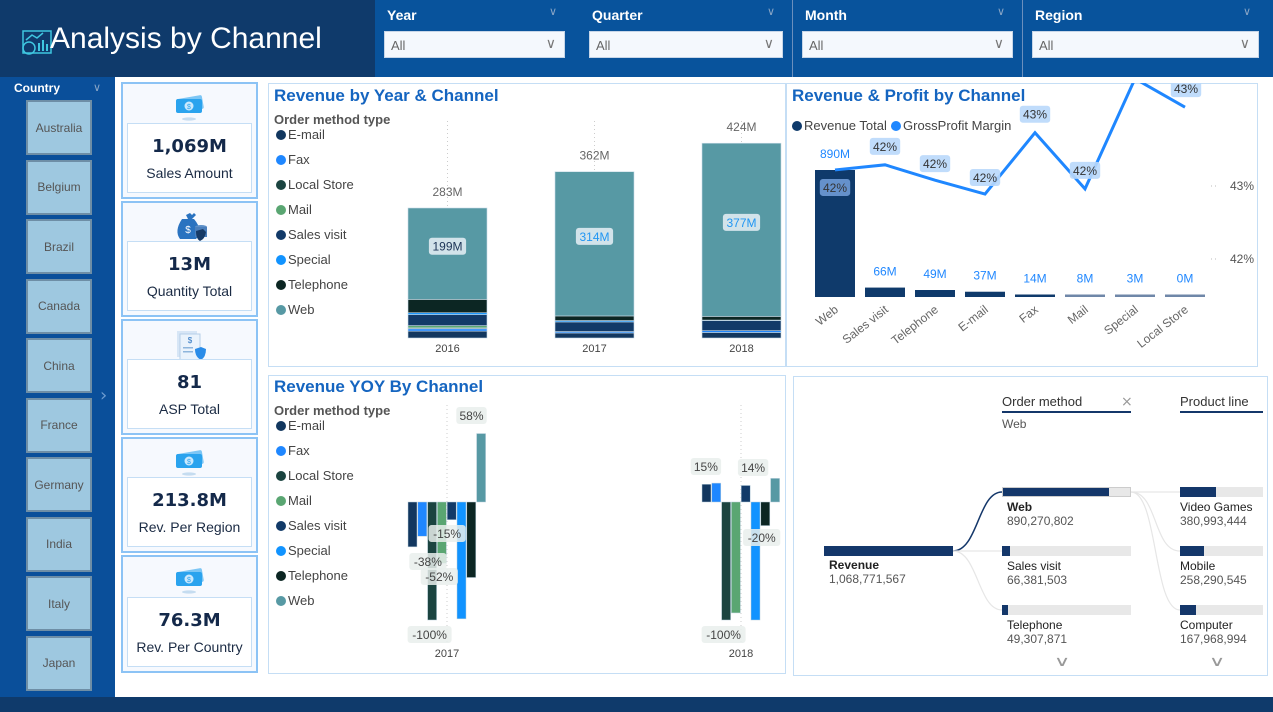 This screenshot has width=1273, height=712. I want to click on filter-dropdown-quarter: All ∨, so click(686, 44).